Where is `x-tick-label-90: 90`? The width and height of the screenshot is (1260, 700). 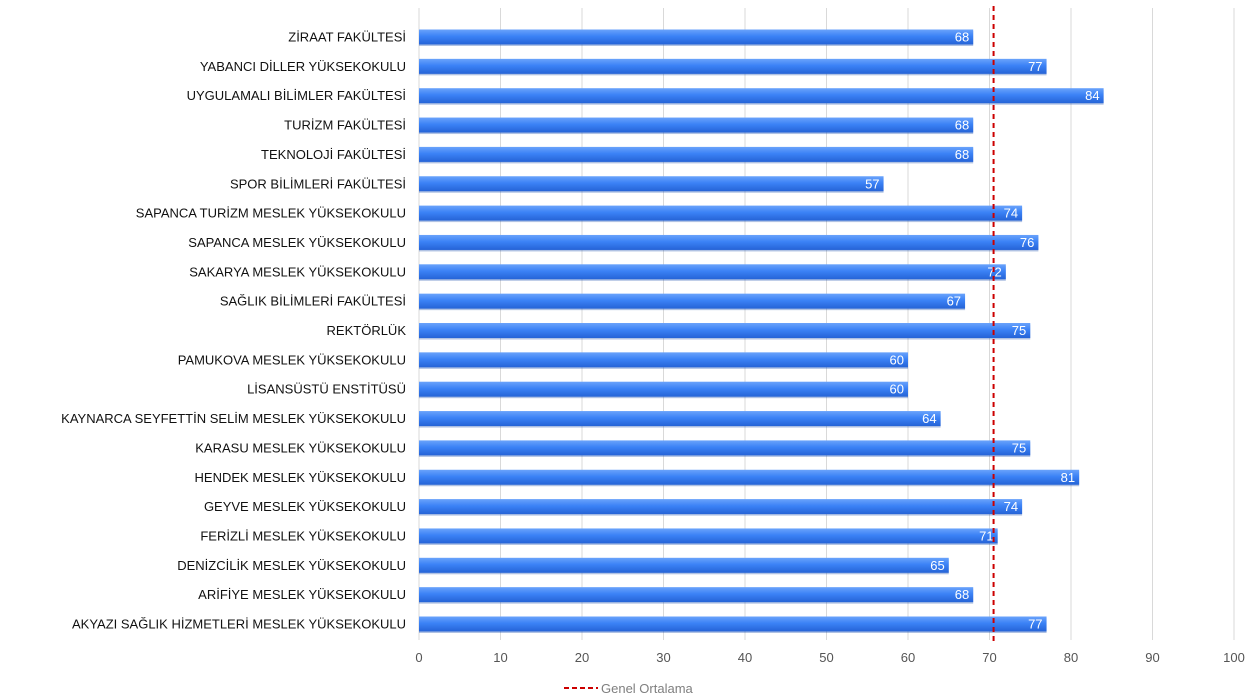 x-tick-label-90: 90 is located at coordinates (1152, 657).